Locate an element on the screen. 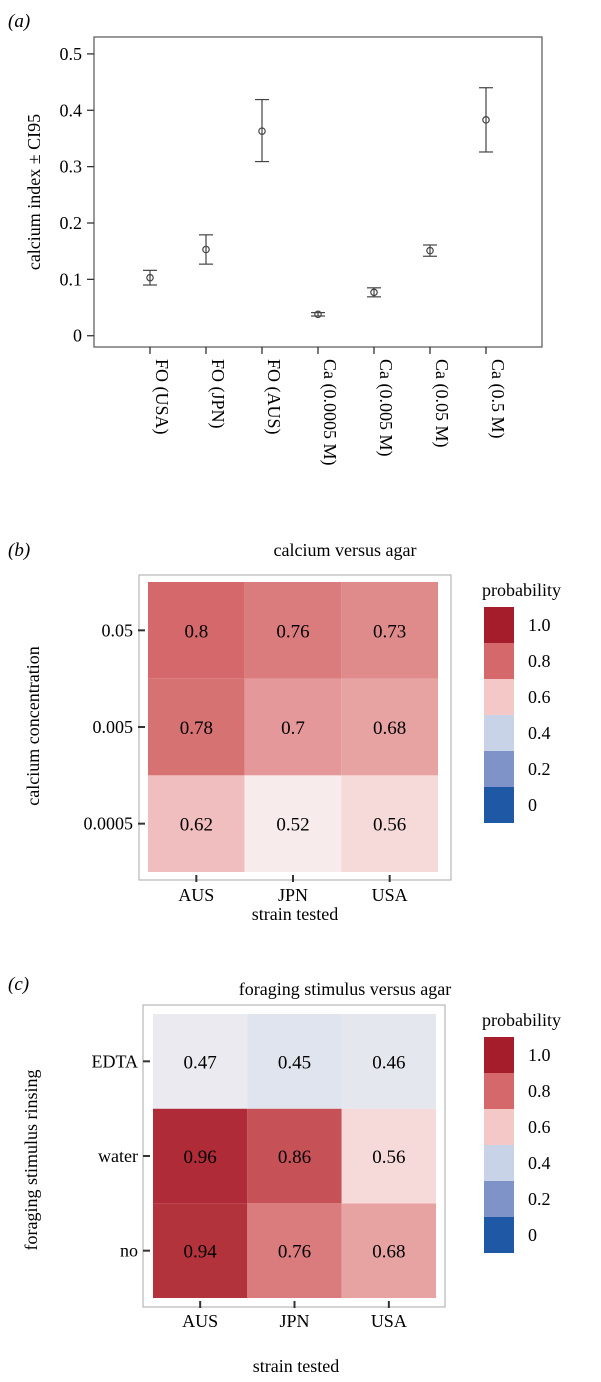  x-tick-label-c: JPN is located at coordinates (294, 1321).